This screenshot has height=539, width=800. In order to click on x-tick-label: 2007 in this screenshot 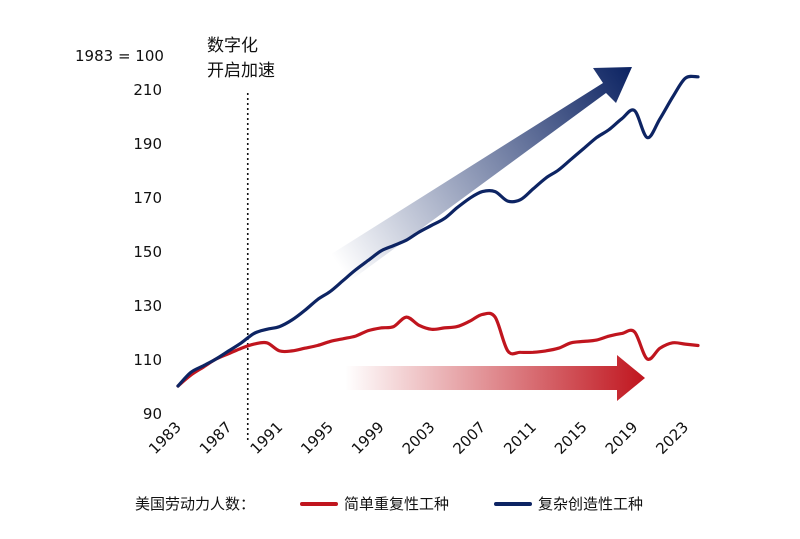, I will do `click(469, 438)`.